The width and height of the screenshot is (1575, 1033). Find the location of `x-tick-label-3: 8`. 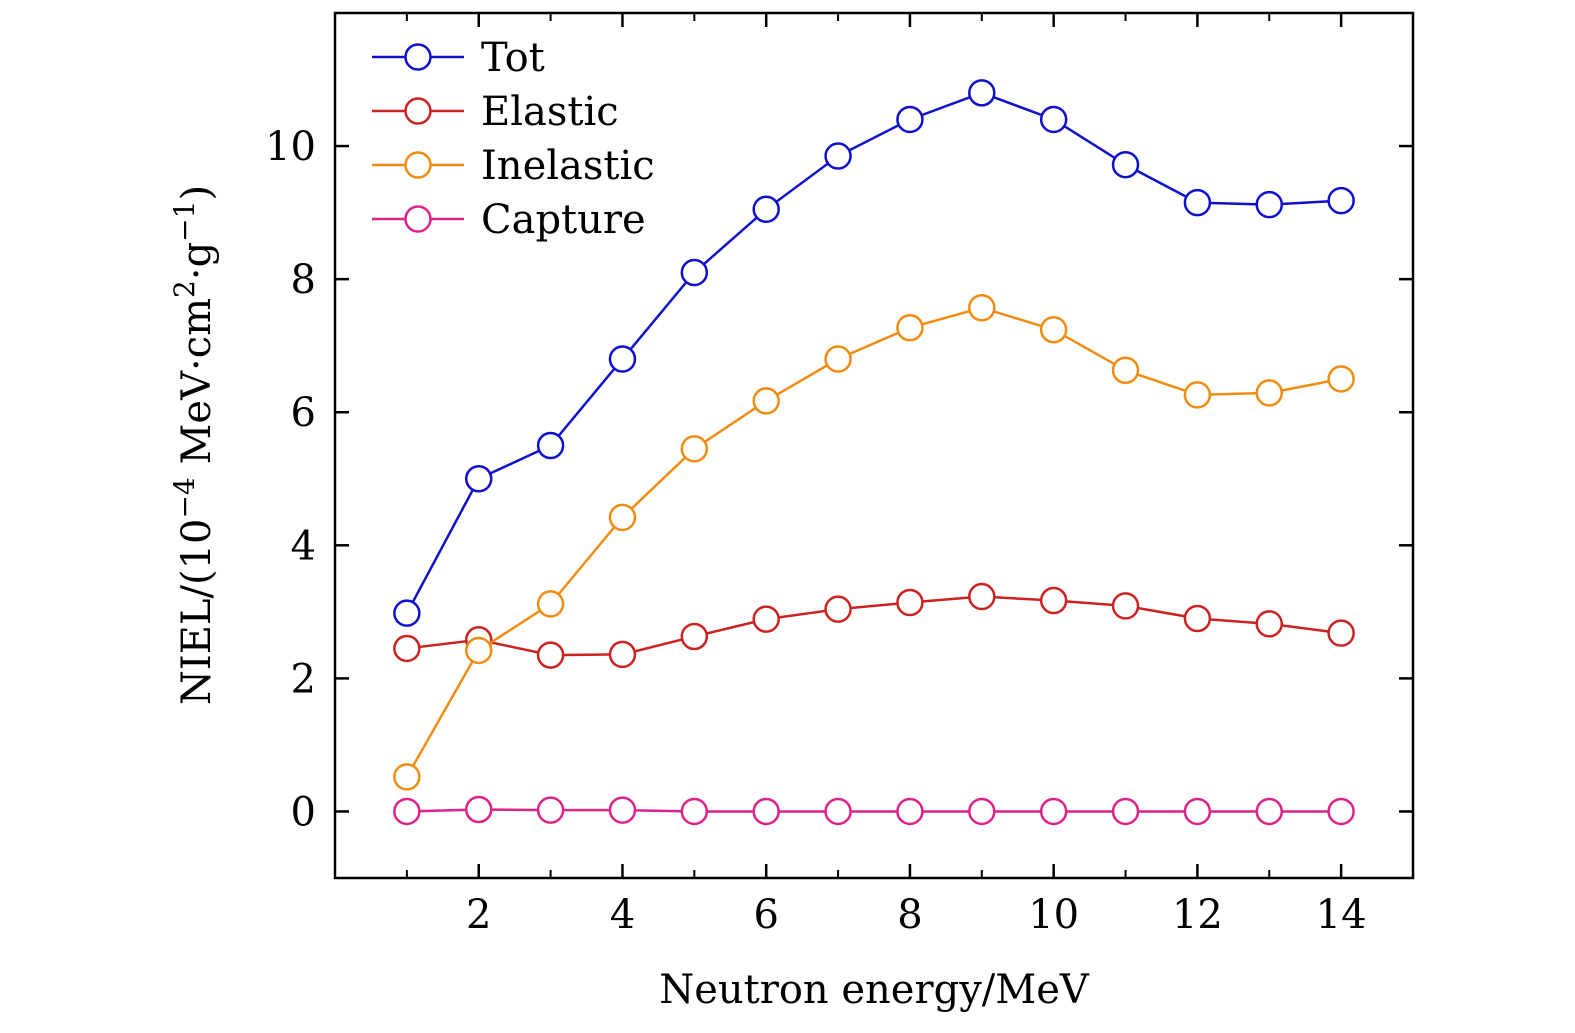

x-tick-label-3: 8 is located at coordinates (909, 915).